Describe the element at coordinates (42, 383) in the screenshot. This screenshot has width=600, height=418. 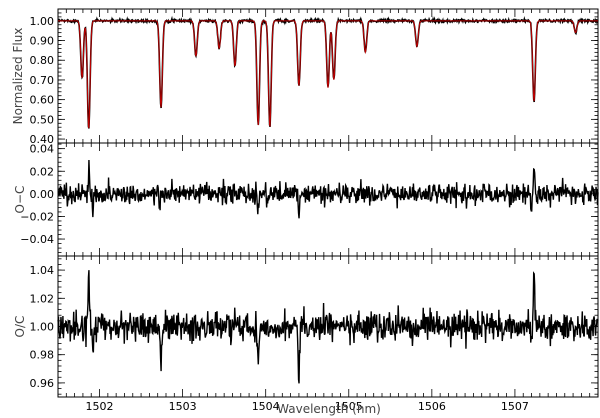
I see `ytick-label: 0.96` at that location.